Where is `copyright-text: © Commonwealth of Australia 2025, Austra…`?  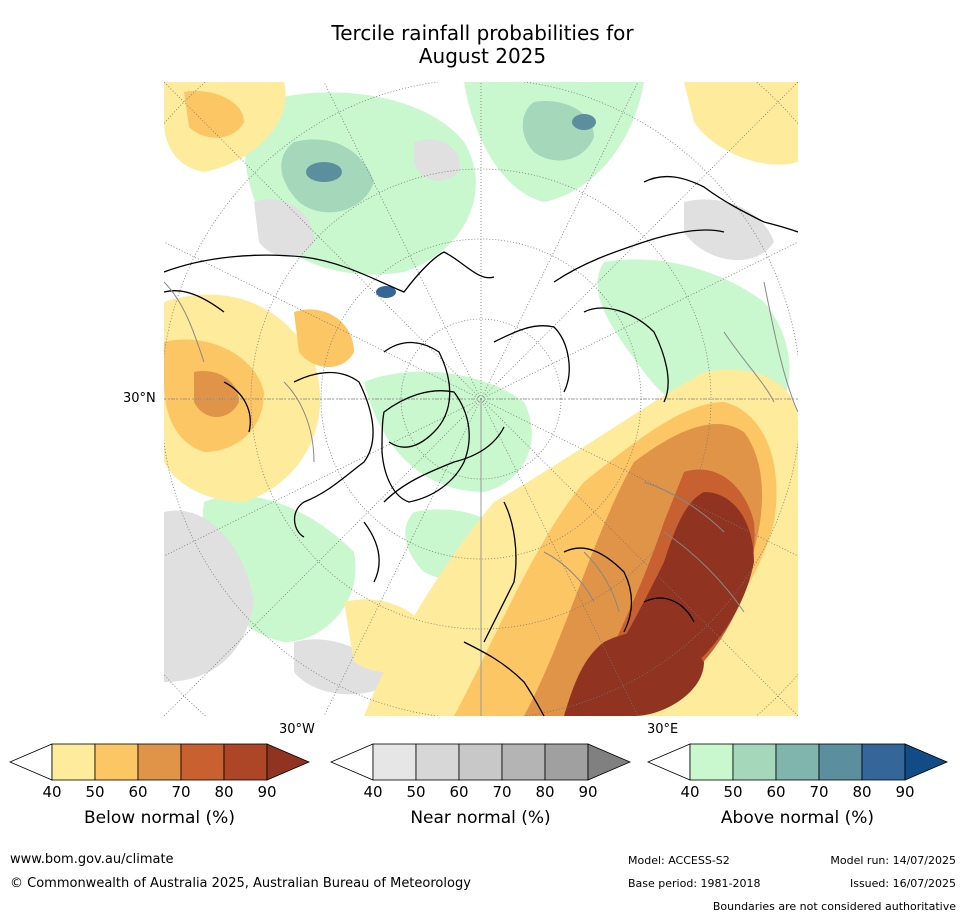
copyright-text: © Commonwealth of Australia 2025, Austra… is located at coordinates (240, 883).